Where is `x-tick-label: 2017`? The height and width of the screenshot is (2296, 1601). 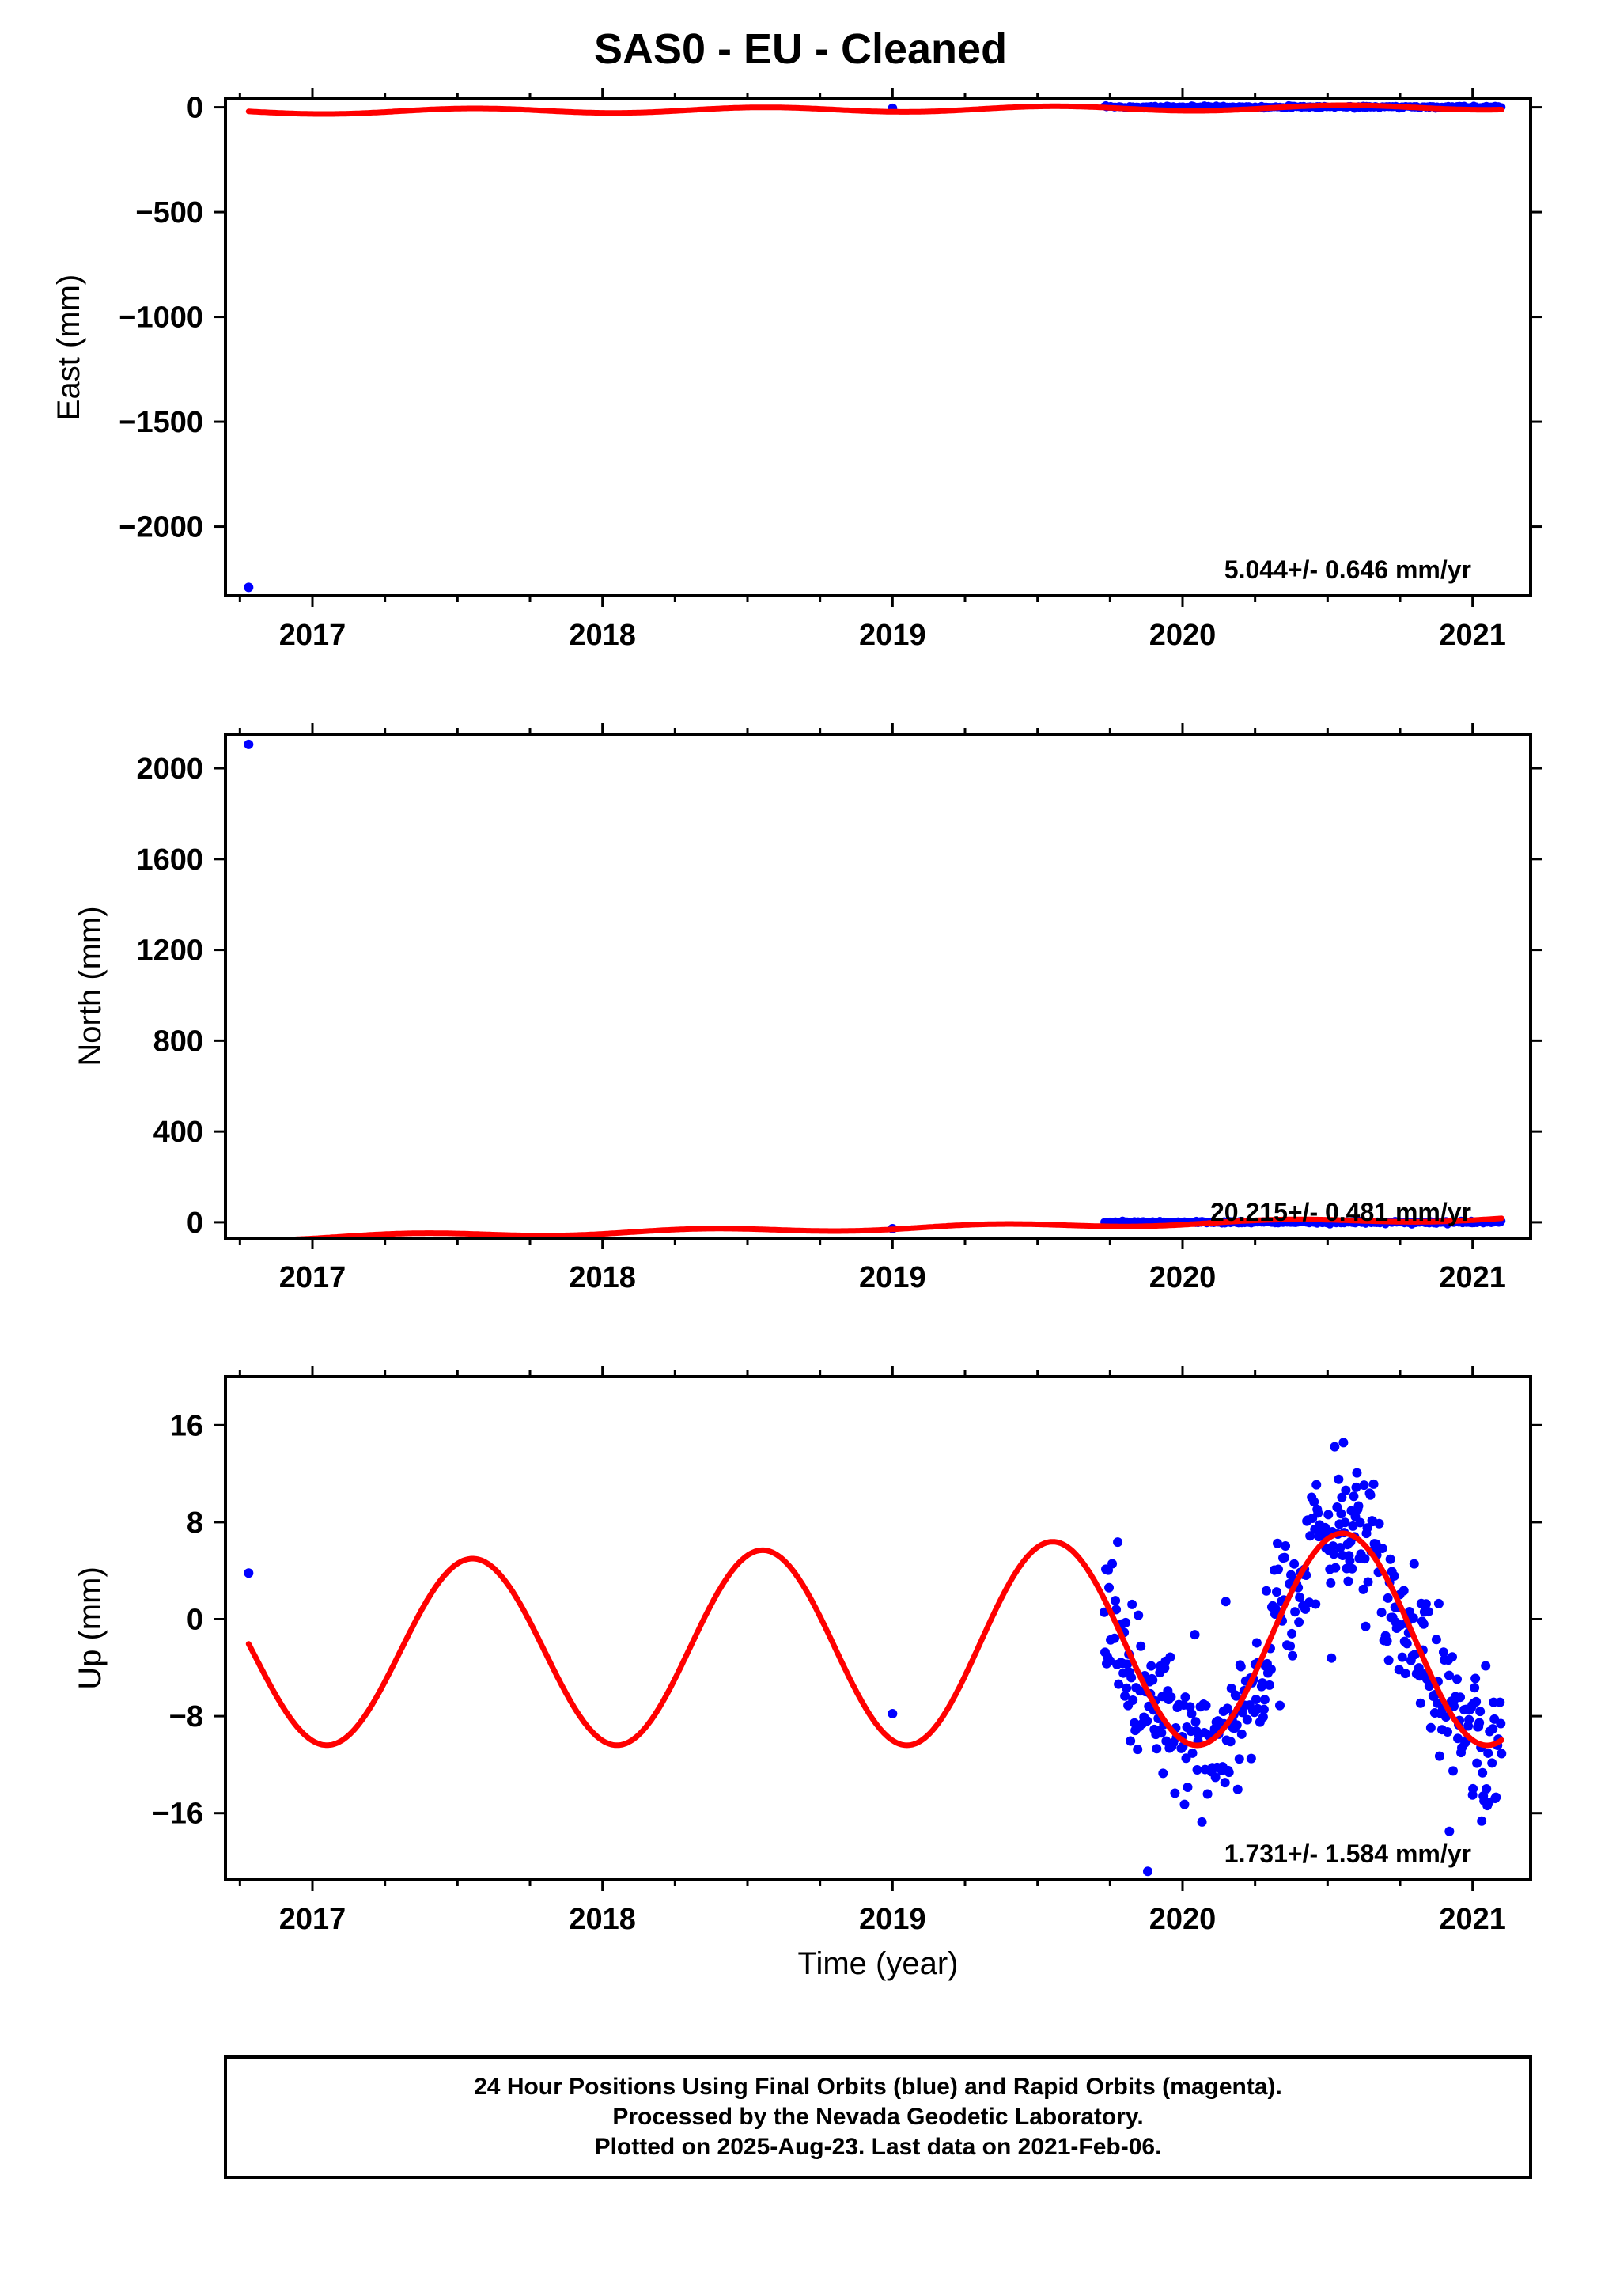
x-tick-label: 2017 is located at coordinates (312, 1919).